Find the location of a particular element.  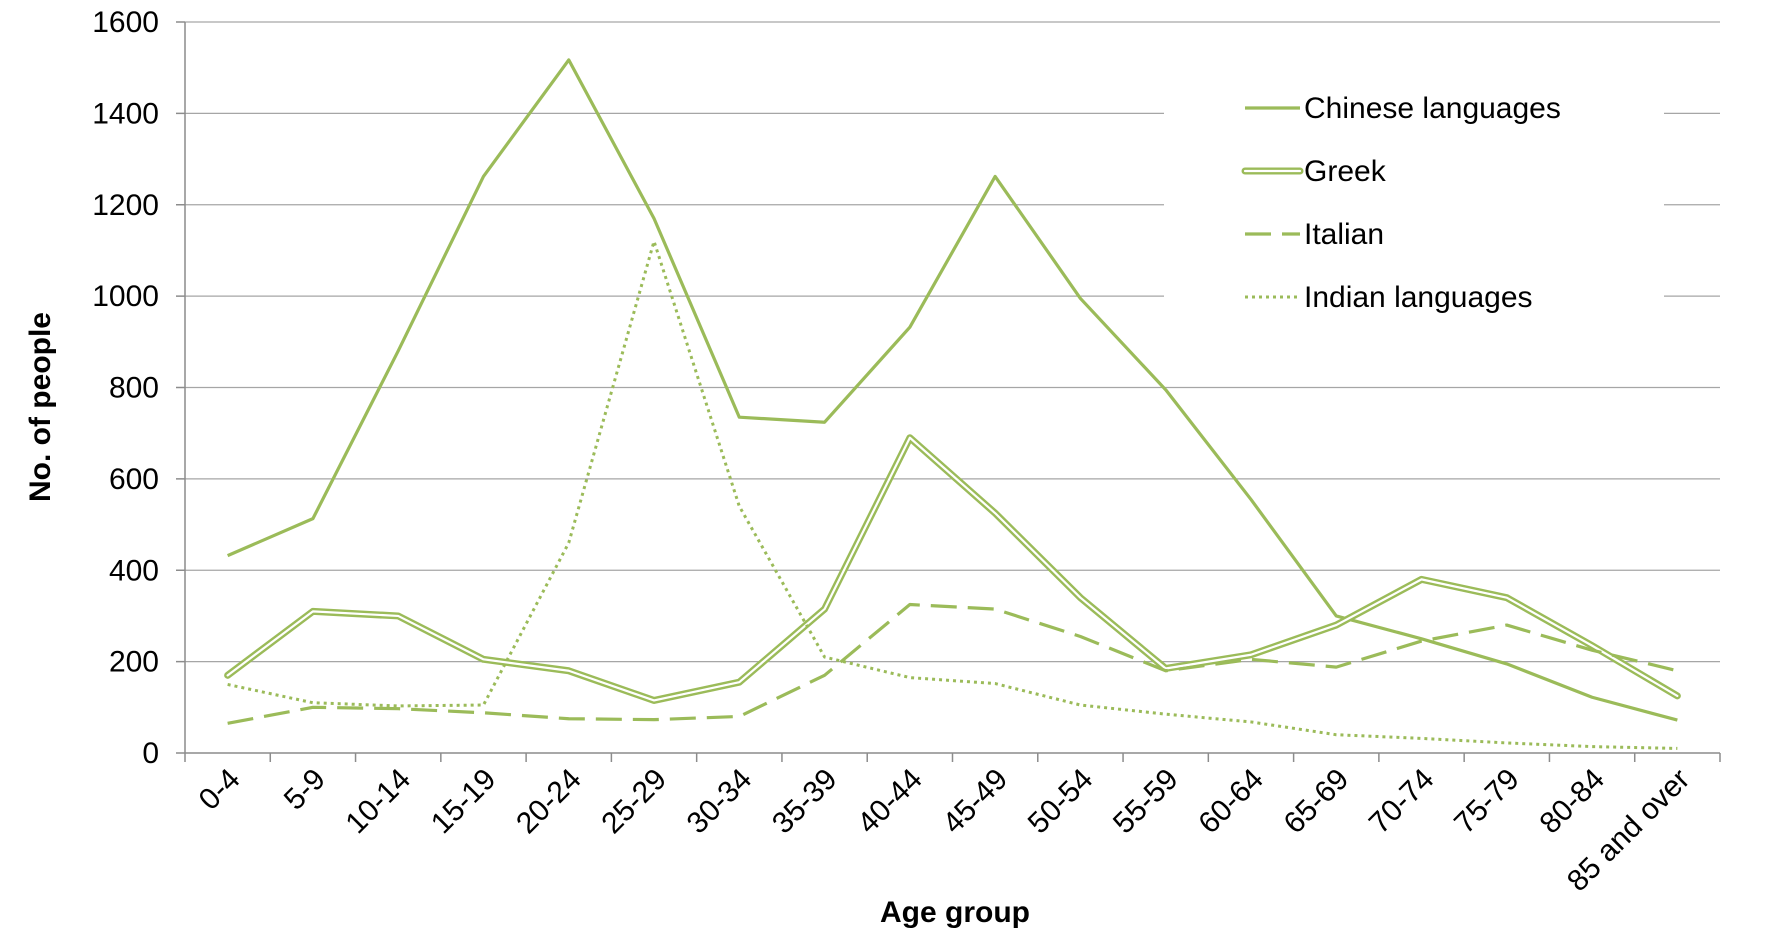

y-tick-label: 200 is located at coordinates (134, 662).